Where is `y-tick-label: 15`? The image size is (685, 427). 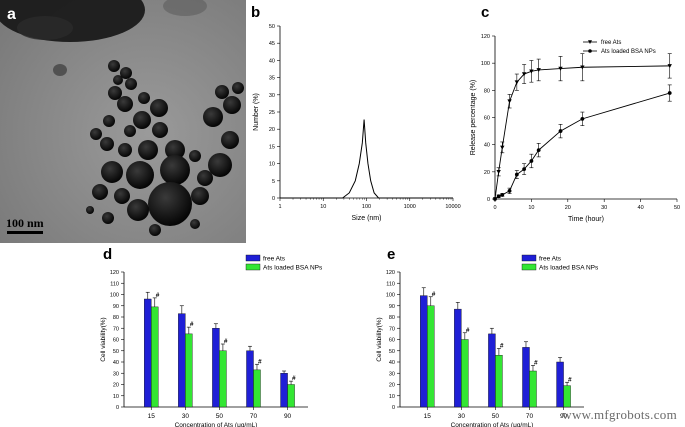 y-tick-label: 15 is located at coordinates (272, 147).